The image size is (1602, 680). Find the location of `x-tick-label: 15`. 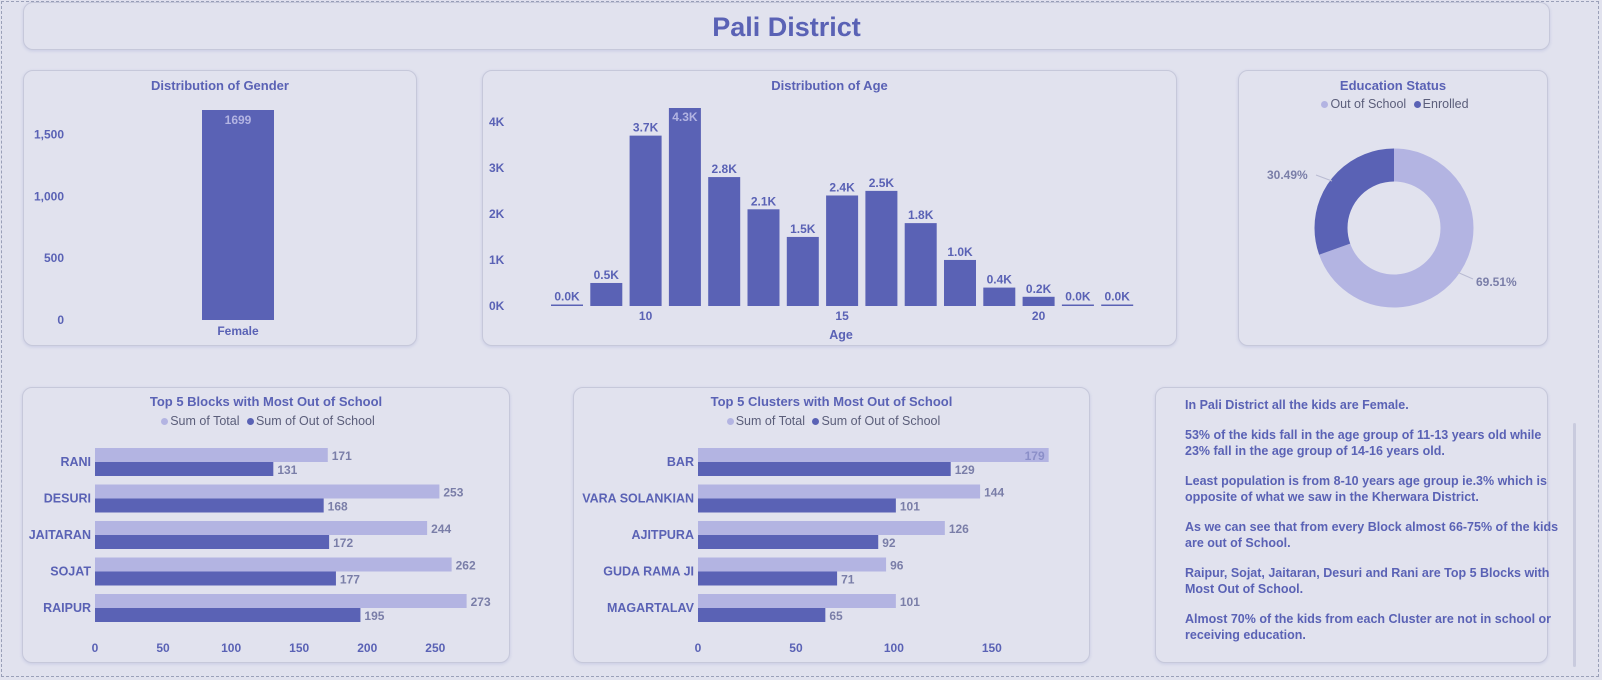

x-tick-label: 15 is located at coordinates (842, 316).